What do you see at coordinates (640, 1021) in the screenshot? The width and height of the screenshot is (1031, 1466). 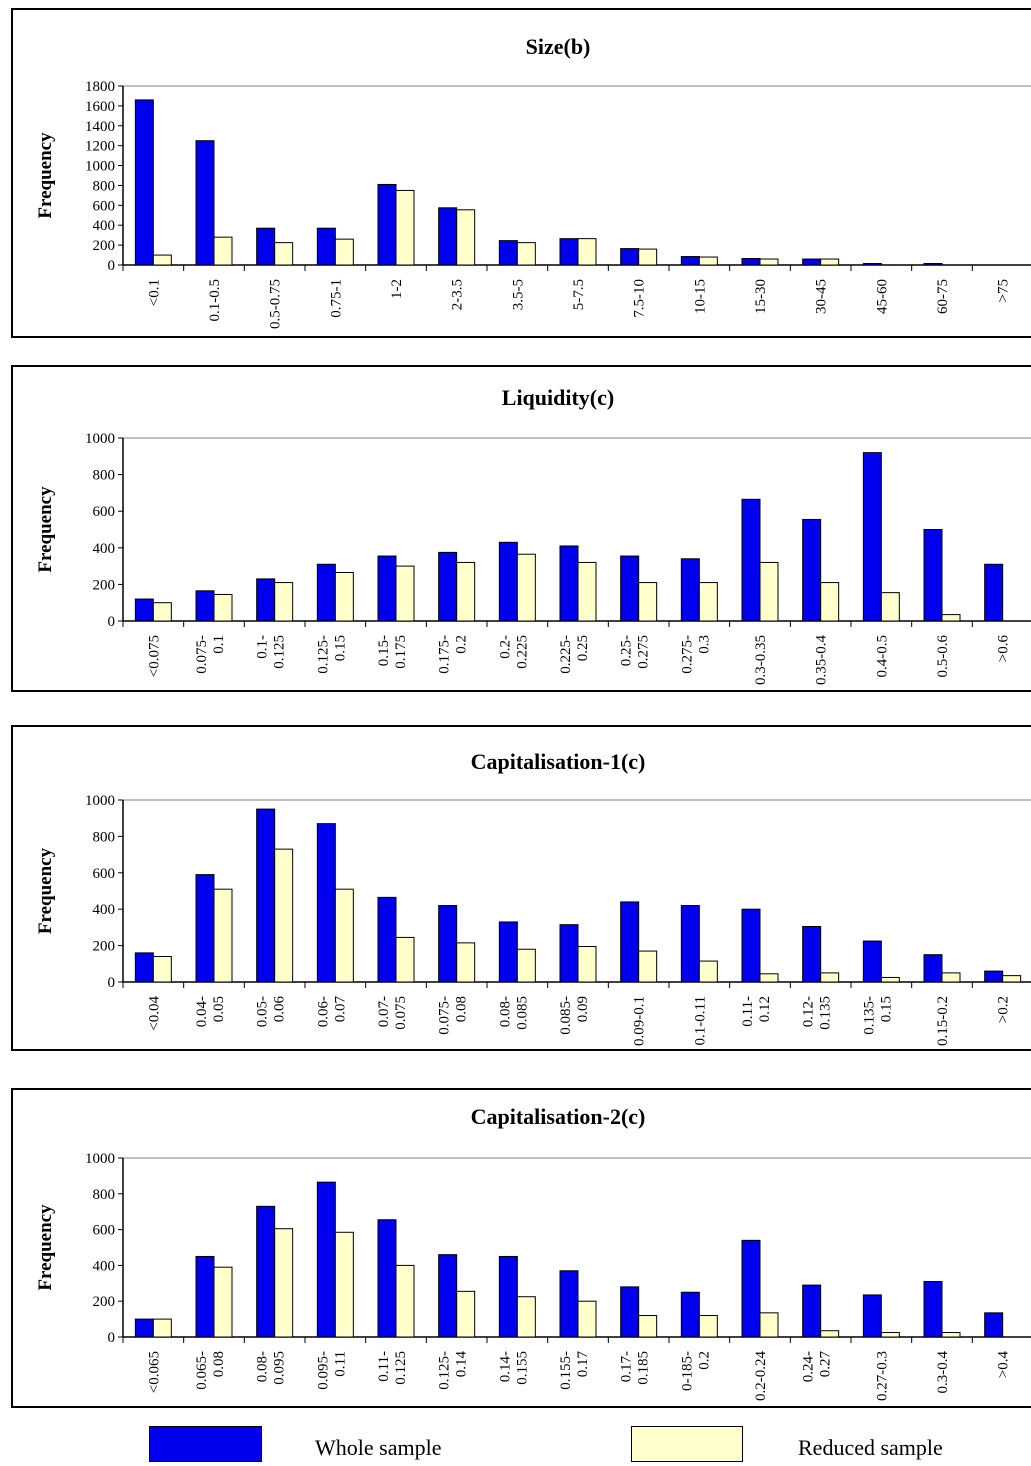 I see `x-tick-label-0.09-0.1: 0.09-0.1` at bounding box center [640, 1021].